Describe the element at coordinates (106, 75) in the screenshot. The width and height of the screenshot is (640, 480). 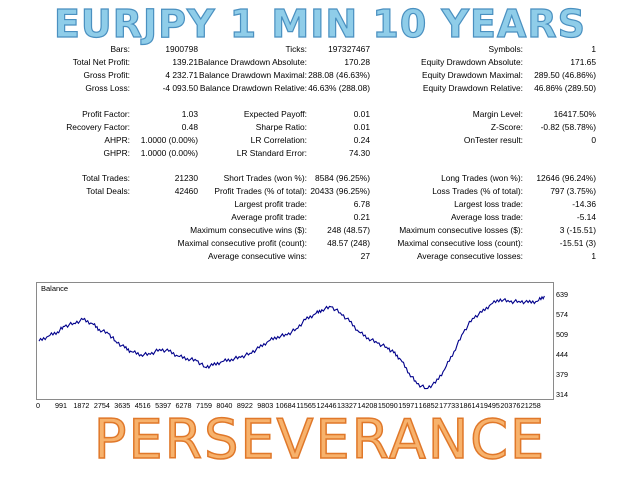
I see `gross-profit-label: Gross Profit:` at that location.